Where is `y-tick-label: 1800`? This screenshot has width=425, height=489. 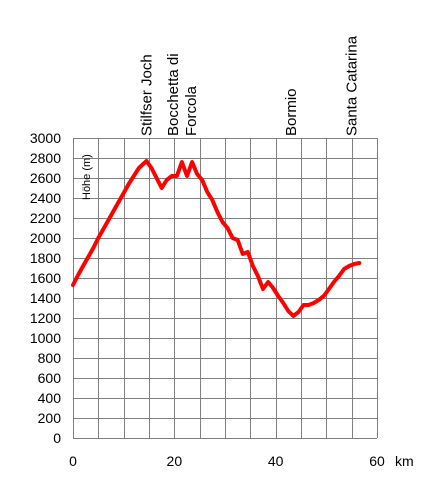
y-tick-label: 1800 is located at coordinates (45, 258).